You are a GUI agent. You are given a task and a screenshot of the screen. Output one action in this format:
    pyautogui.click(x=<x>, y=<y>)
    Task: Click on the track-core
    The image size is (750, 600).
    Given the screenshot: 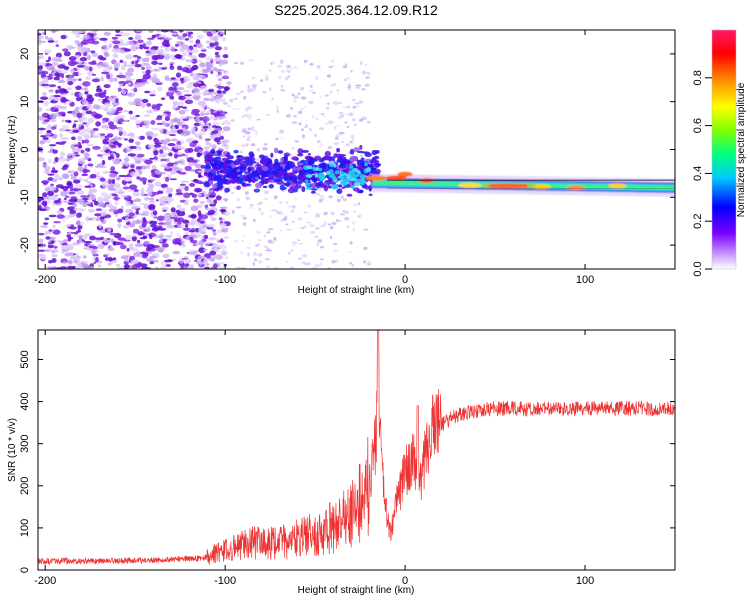 What is the action you would take?
    pyautogui.click(x=405, y=174)
    